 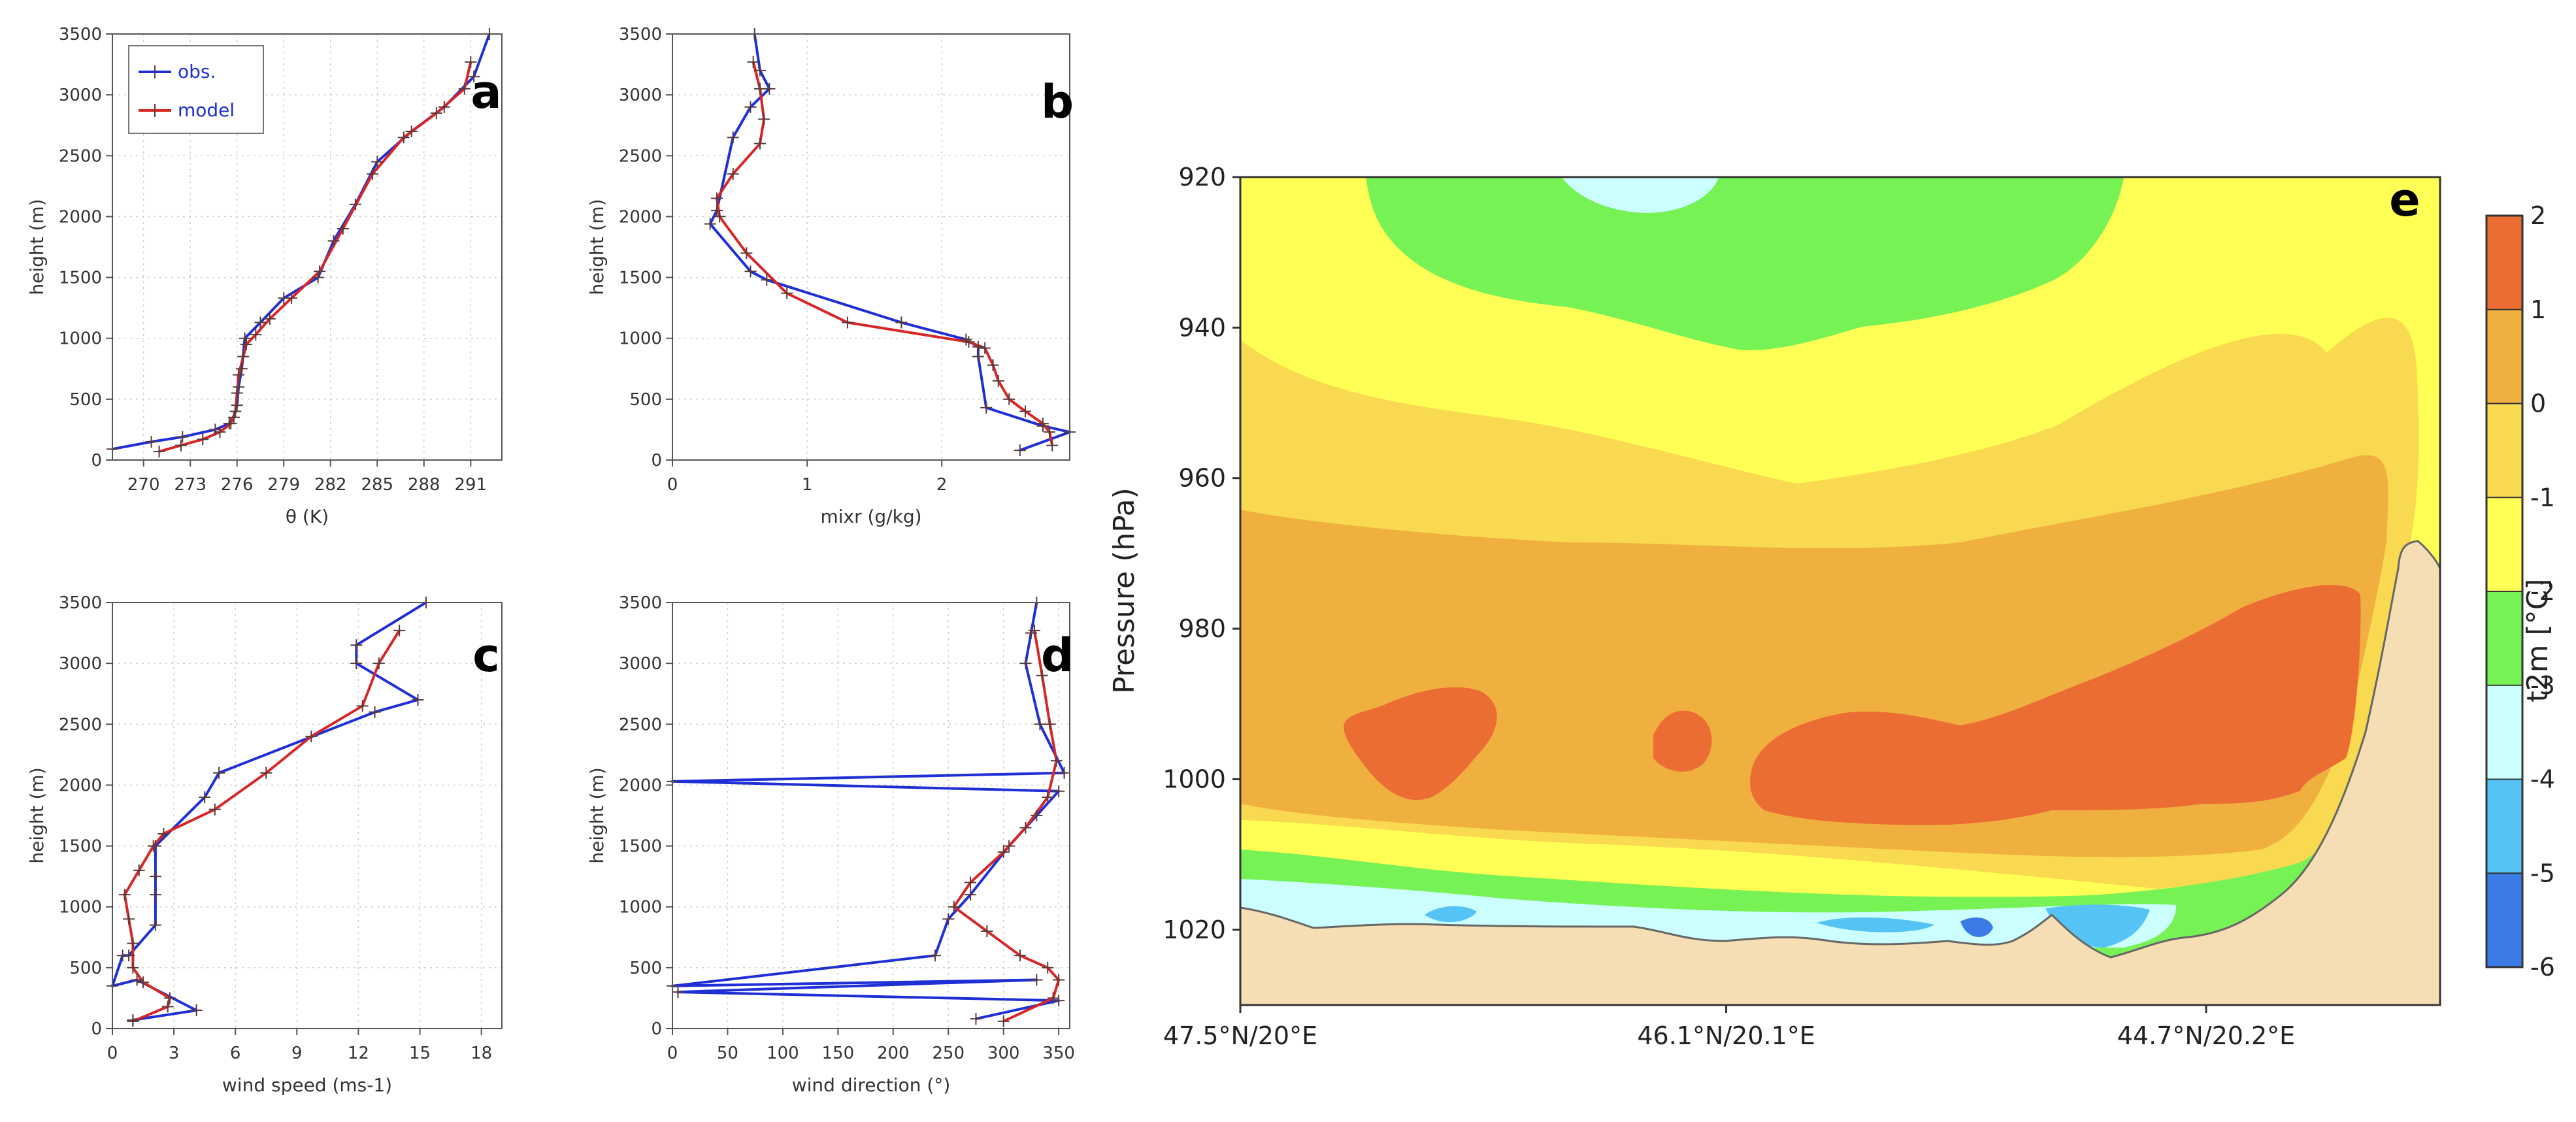 I want to click on x-tick-label: 273, so click(x=190, y=485).